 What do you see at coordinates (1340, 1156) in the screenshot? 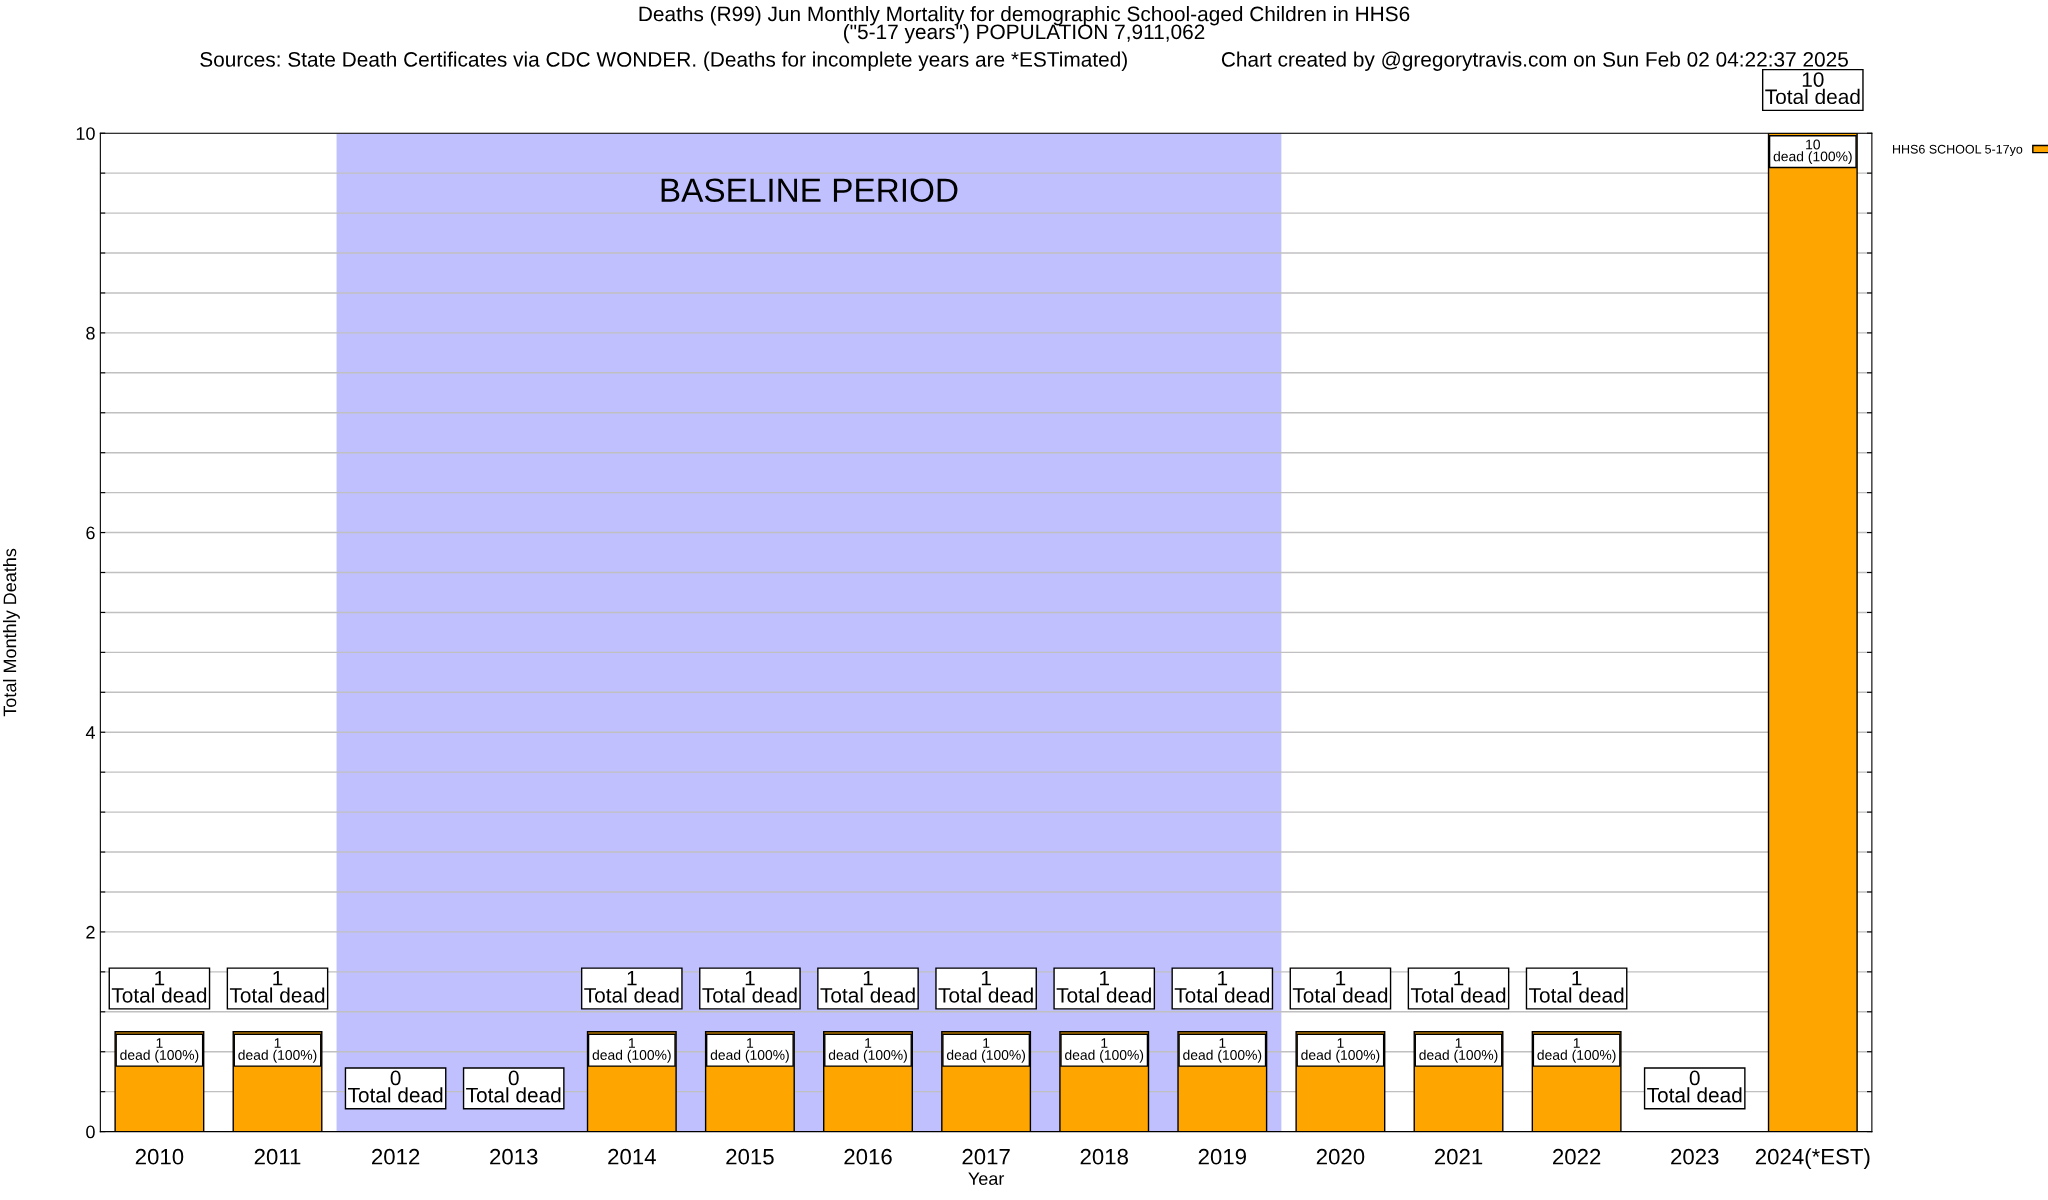
I see `x-tick-label: 2020` at bounding box center [1340, 1156].